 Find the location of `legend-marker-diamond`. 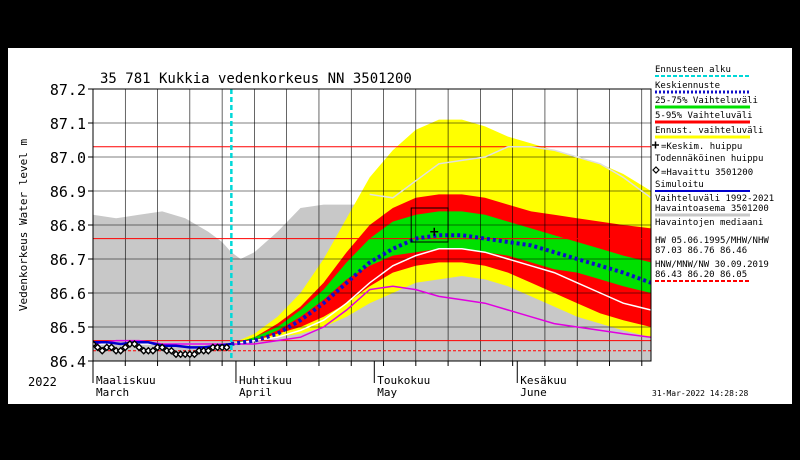

legend-marker-diamond is located at coordinates (656, 170).